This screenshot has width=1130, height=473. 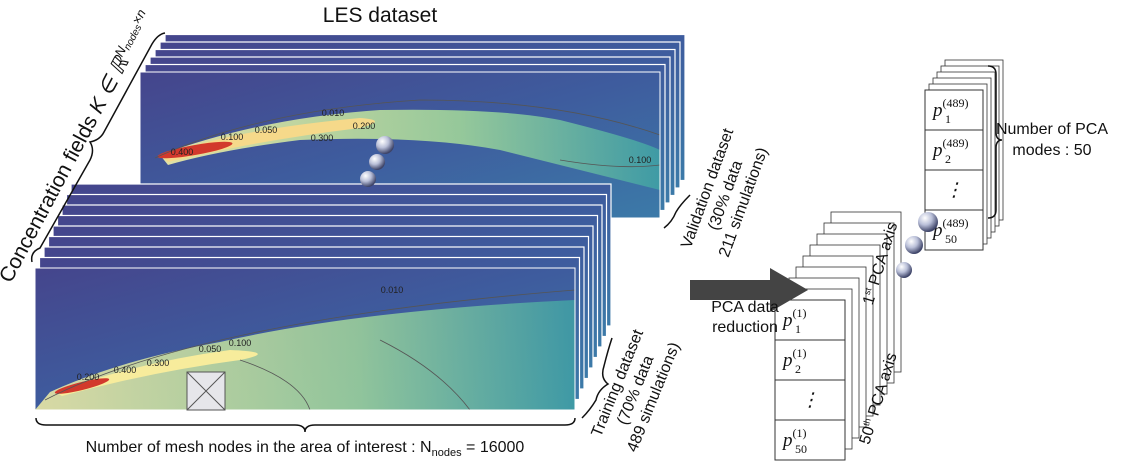 I want to click on building-cross, so click(x=206, y=391).